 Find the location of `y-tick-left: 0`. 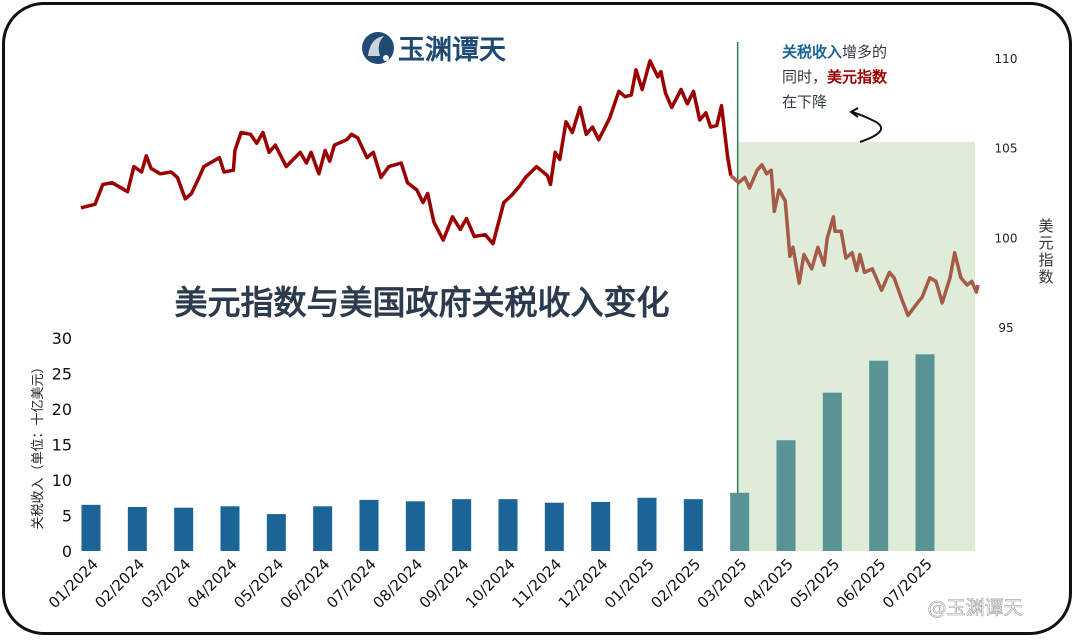

y-tick-left: 0 is located at coordinates (67, 551).